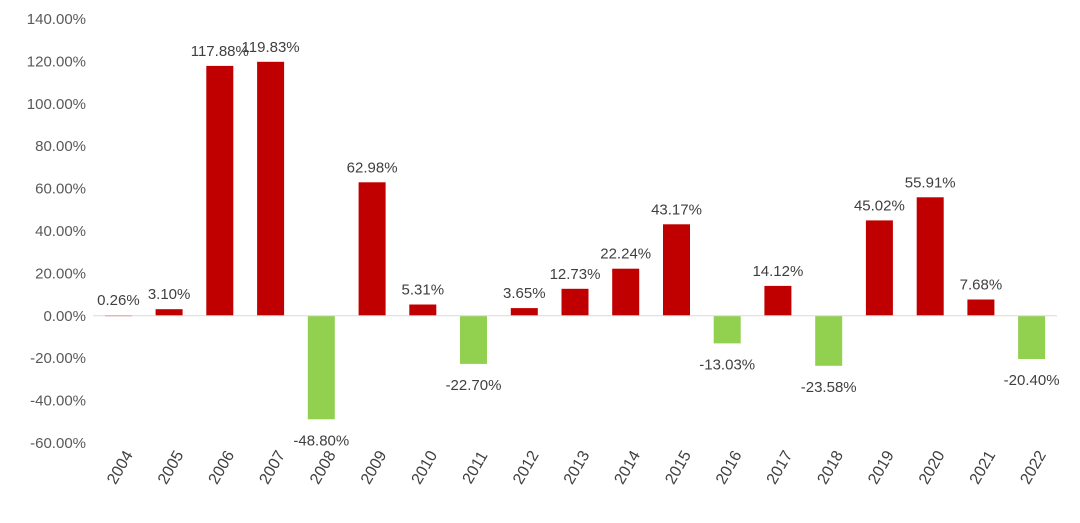 This screenshot has height=523, width=1080. I want to click on x-tick-label-2013: 2013, so click(577, 467).